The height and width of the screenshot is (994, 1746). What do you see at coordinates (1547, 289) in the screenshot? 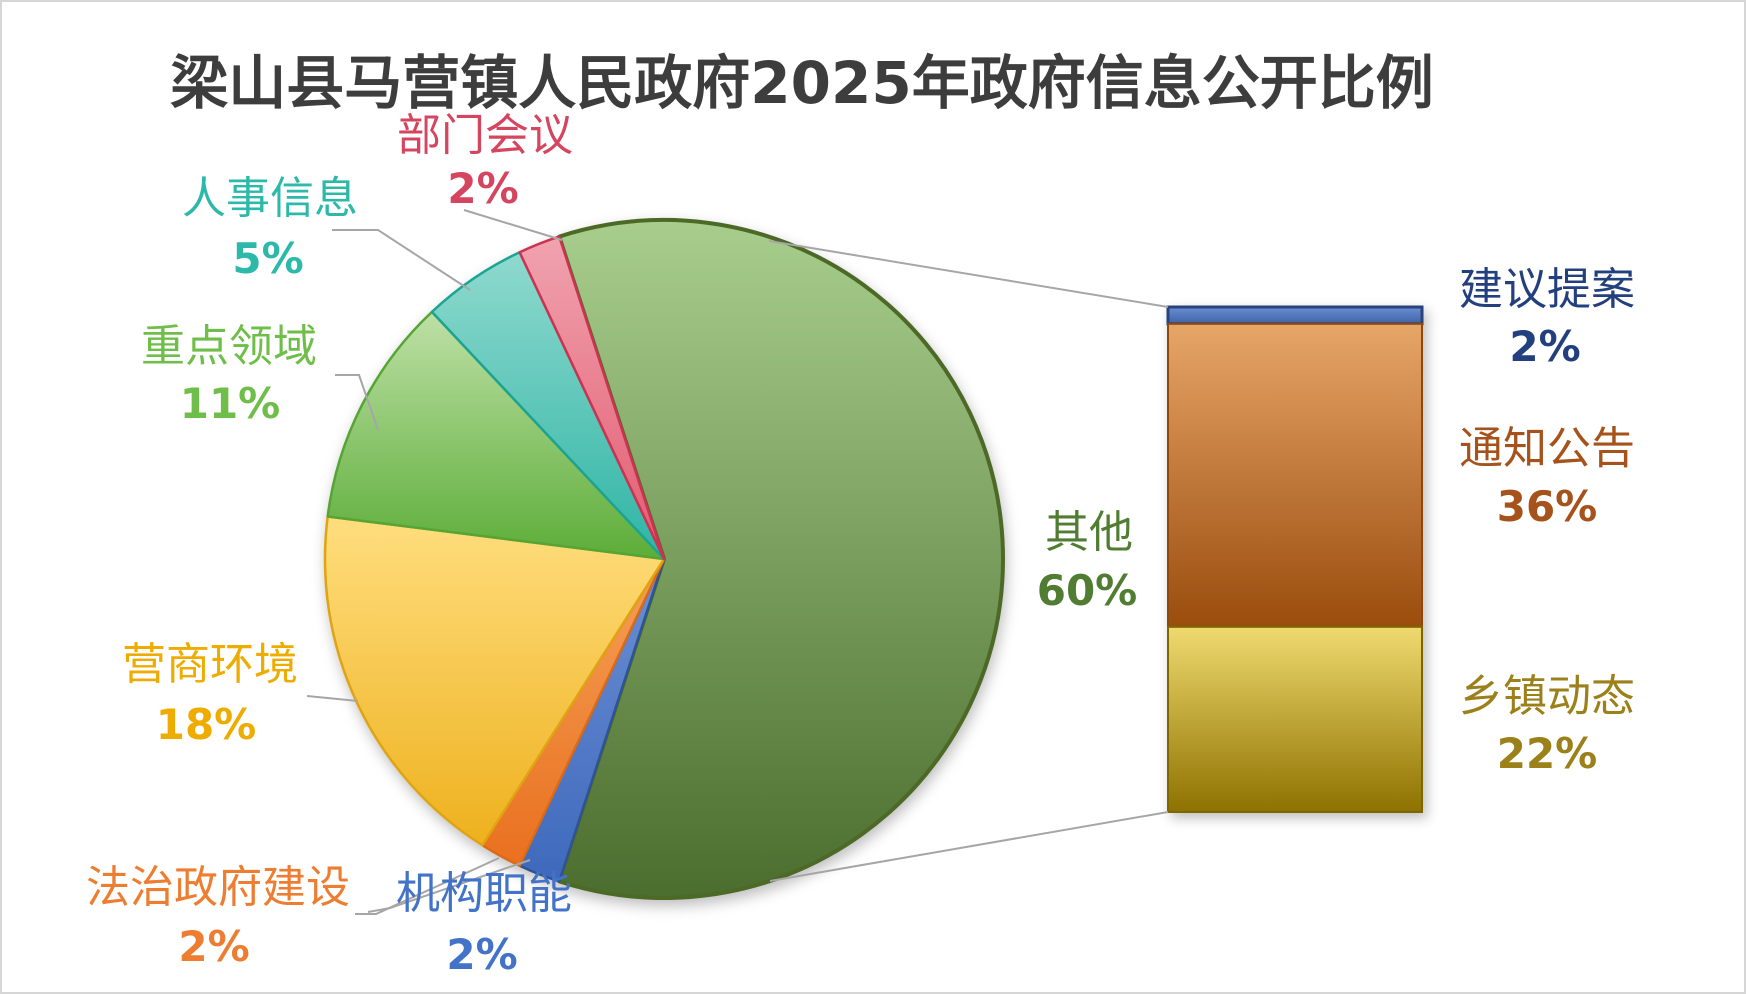
I see `bar-label-proposals: 建议提案` at bounding box center [1547, 289].